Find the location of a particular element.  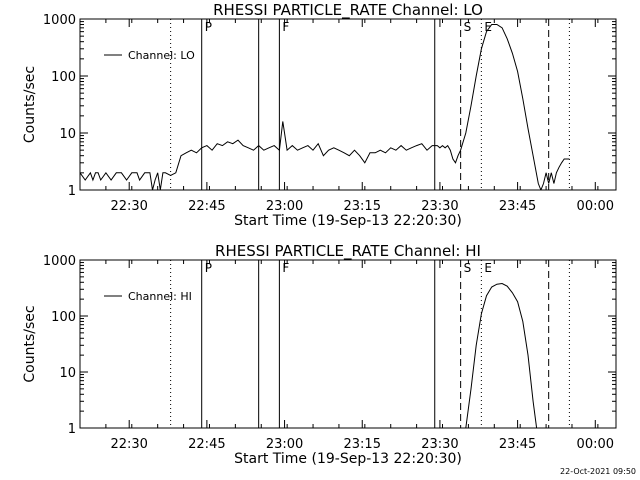

legend-entry: Channel: LO is located at coordinates (161, 55).